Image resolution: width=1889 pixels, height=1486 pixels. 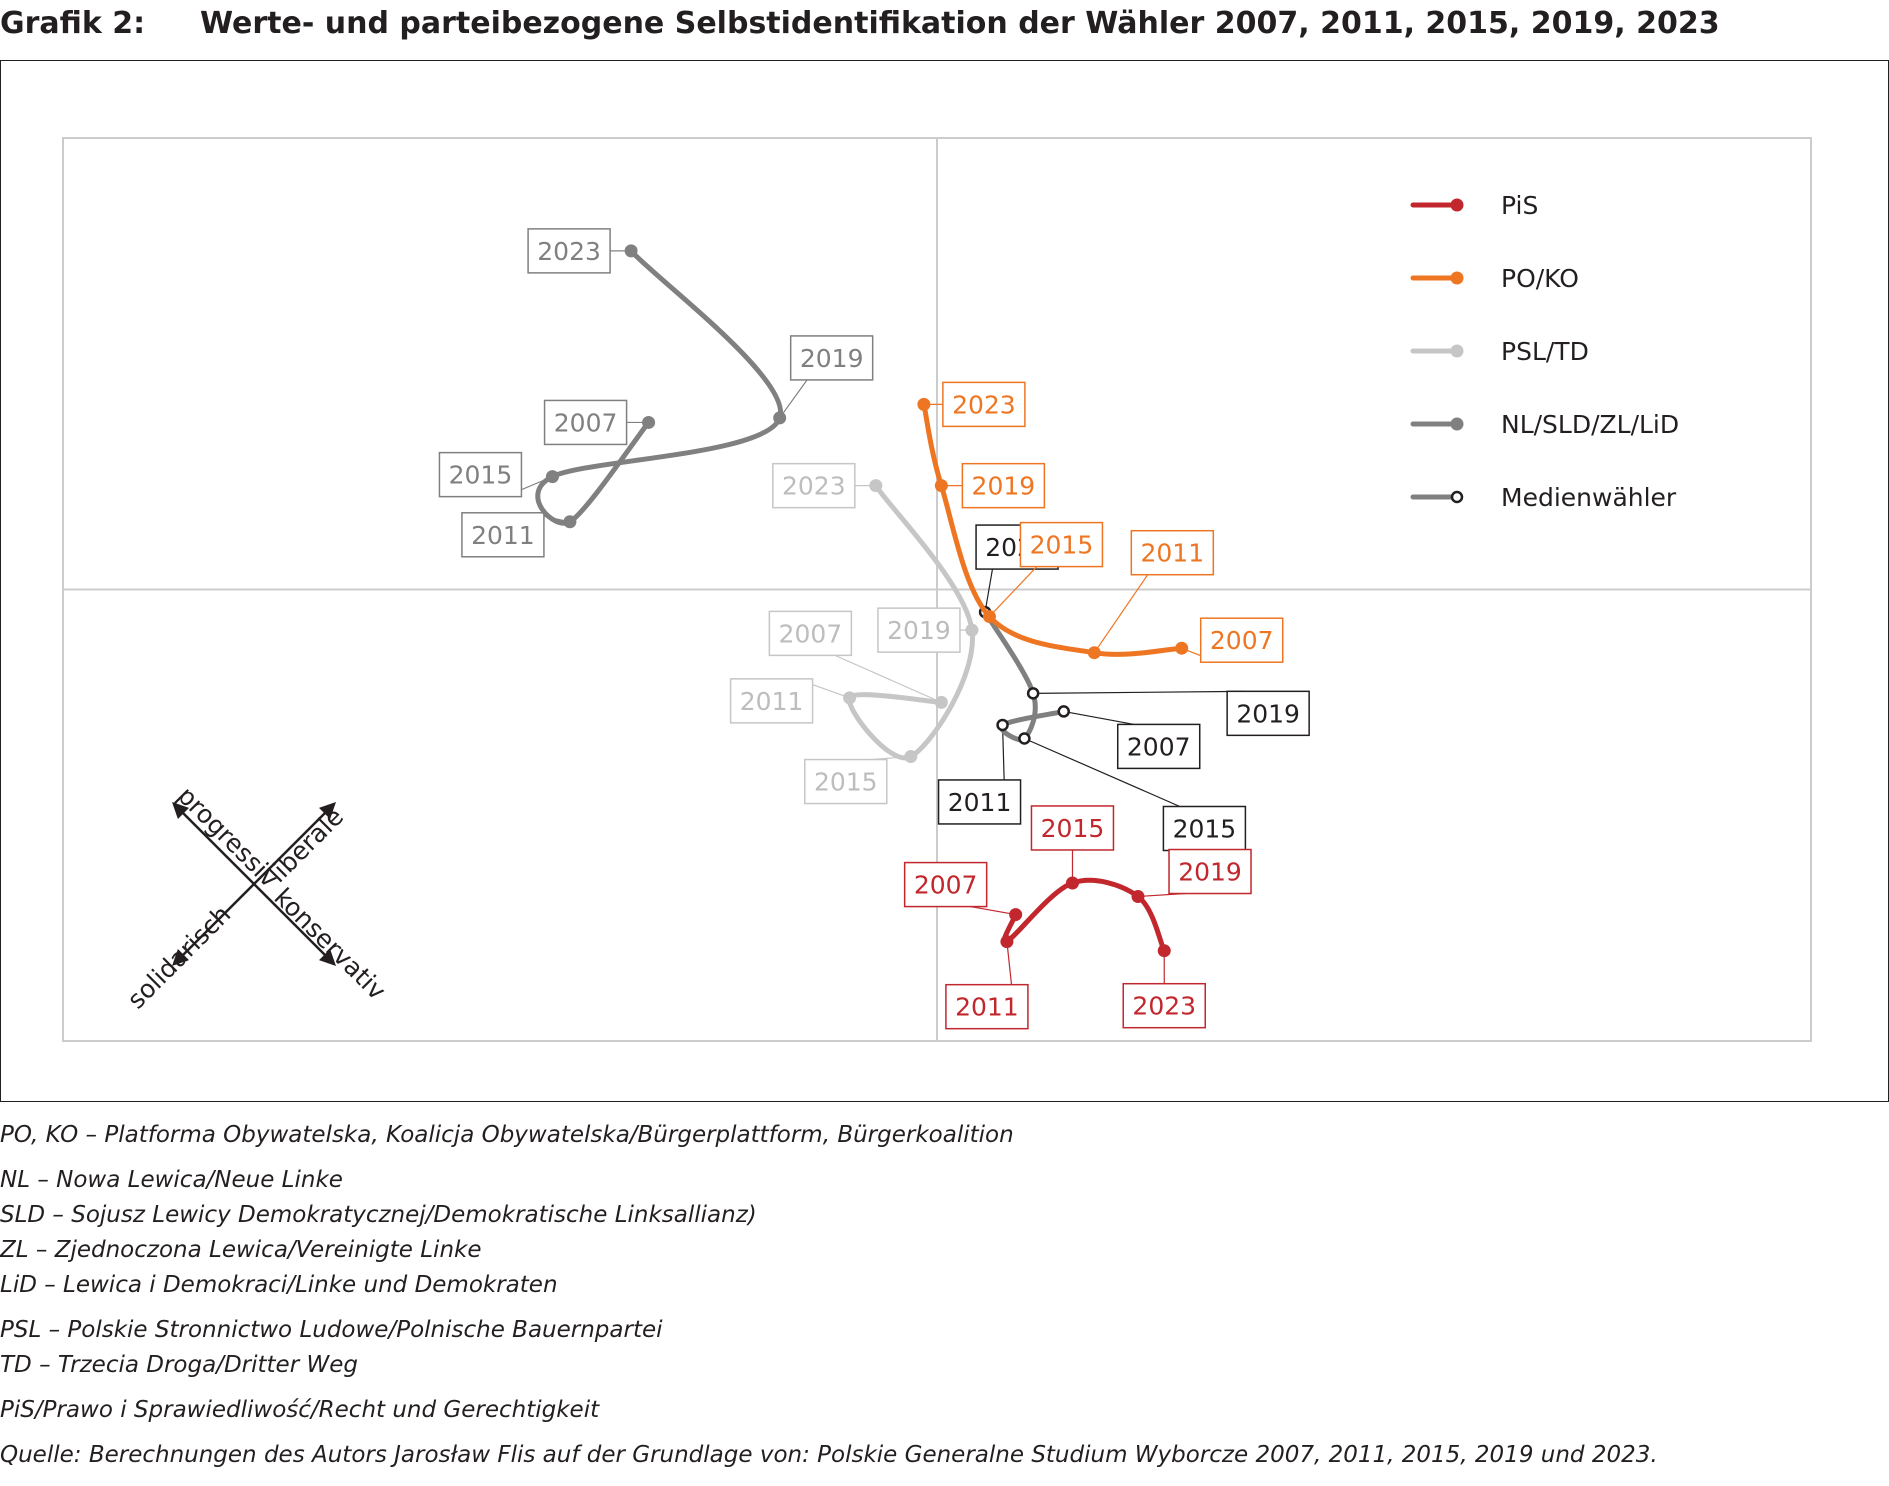 I want to click on psl-td-point-2007, so click(x=941, y=702).